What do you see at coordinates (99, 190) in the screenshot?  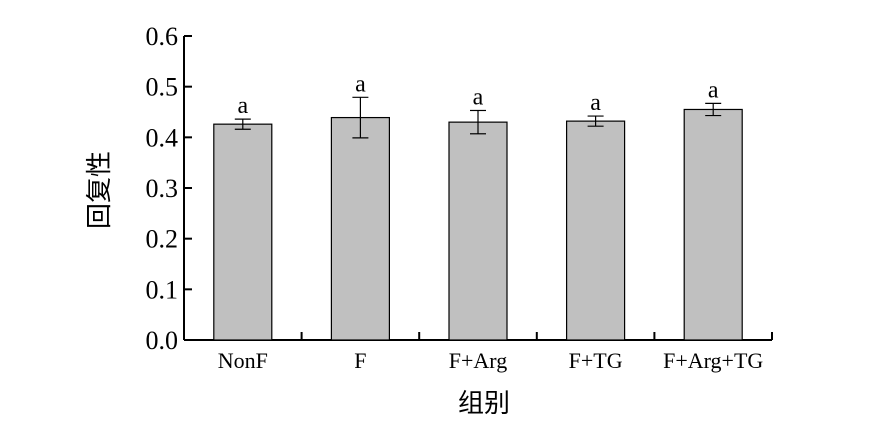 I see `y-axis-title: 回复性` at bounding box center [99, 190].